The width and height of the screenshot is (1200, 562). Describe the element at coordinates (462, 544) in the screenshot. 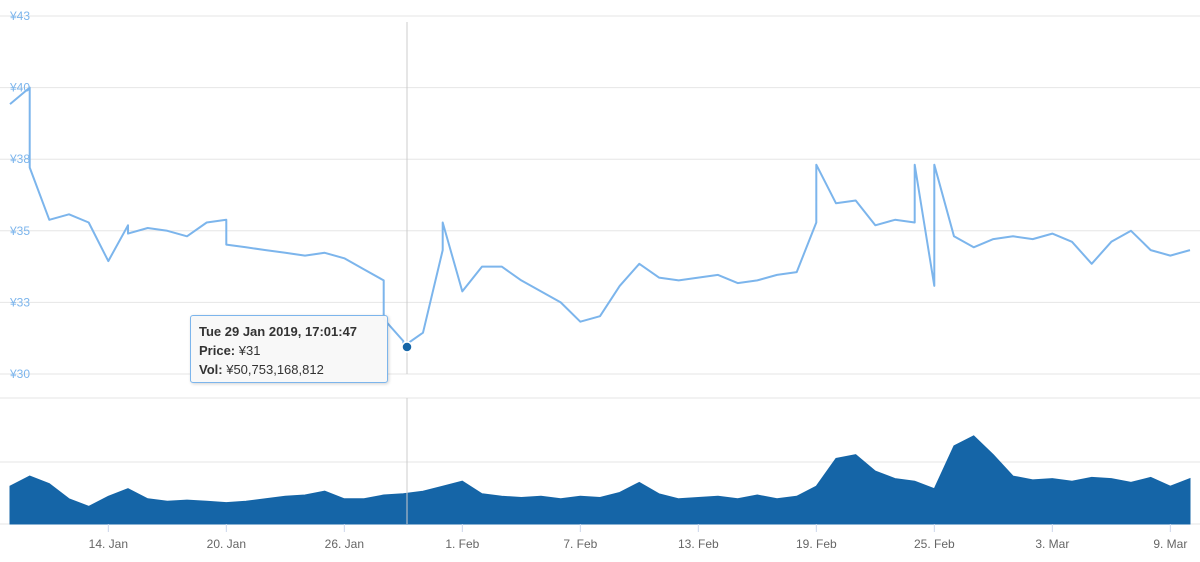

I see `x-tick-label: 1. Feb` at that location.